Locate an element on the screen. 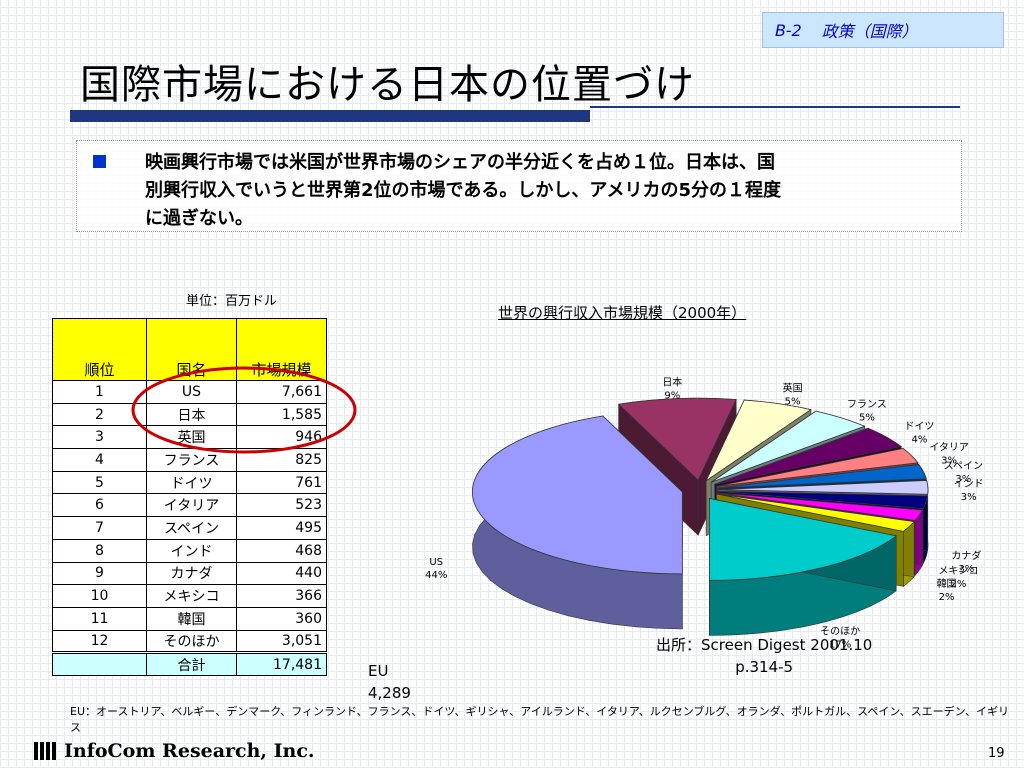 The width and height of the screenshot is (1024, 768). pie-slice-label: 英国 is located at coordinates (793, 387).